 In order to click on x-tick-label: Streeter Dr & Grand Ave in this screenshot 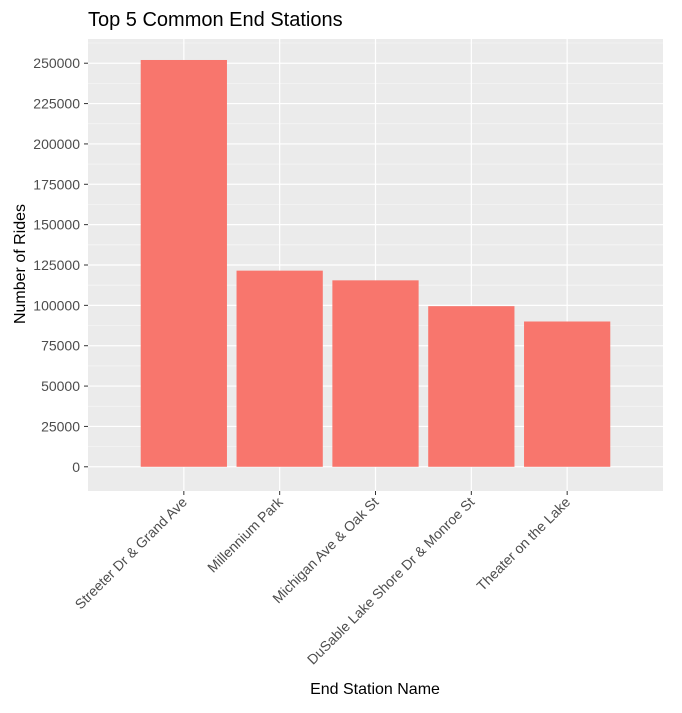, I will do `click(131, 553)`.